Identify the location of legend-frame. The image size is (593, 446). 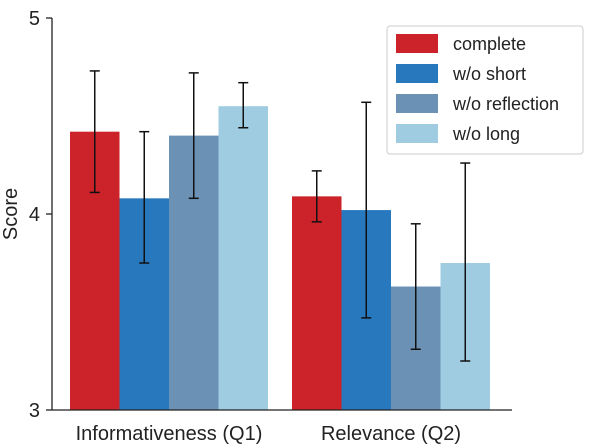
(485, 90).